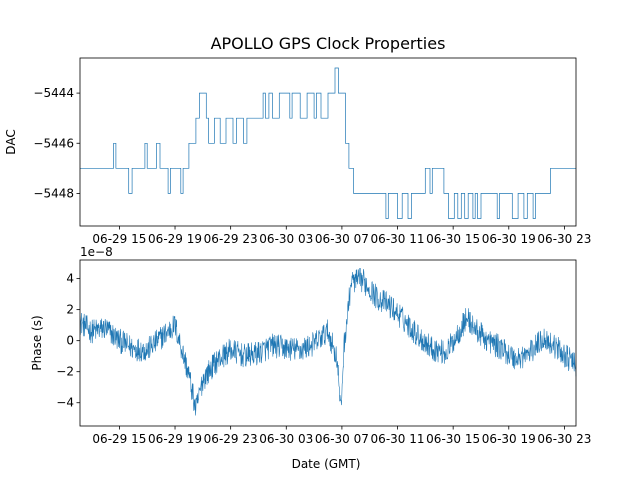 Image resolution: width=640 pixels, height=480 pixels. I want to click on dac-x-tick-label: 06-30 03, so click(286, 239).